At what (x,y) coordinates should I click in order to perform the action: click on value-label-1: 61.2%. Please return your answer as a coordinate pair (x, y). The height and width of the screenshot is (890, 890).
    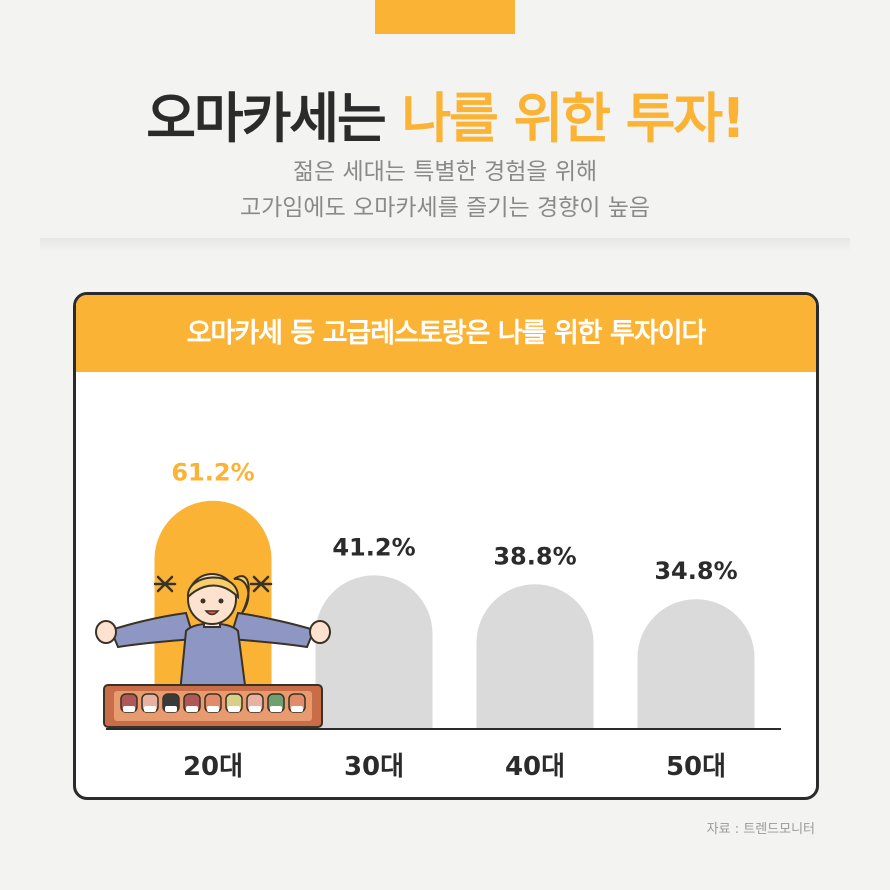
    Looking at the image, I should click on (212, 473).